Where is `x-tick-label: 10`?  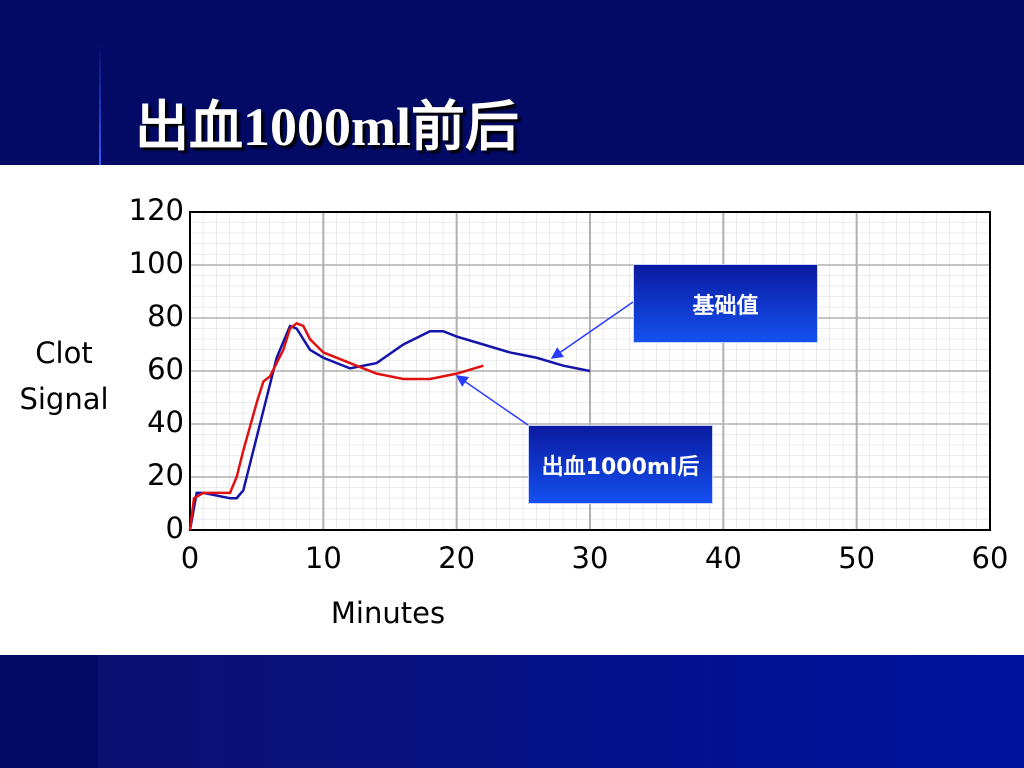
x-tick-label: 10 is located at coordinates (323, 558).